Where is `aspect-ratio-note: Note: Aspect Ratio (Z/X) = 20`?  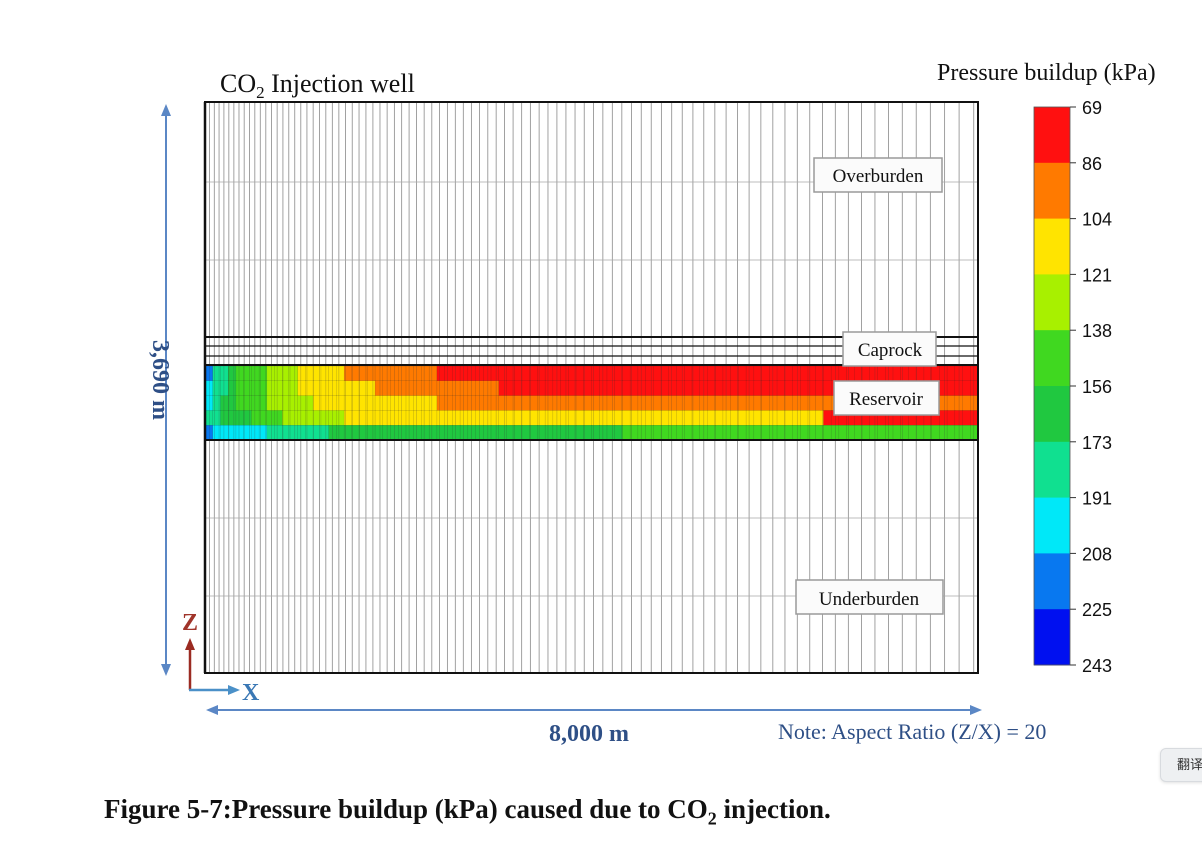 aspect-ratio-note: Note: Aspect Ratio (Z/X) = 20 is located at coordinates (912, 731).